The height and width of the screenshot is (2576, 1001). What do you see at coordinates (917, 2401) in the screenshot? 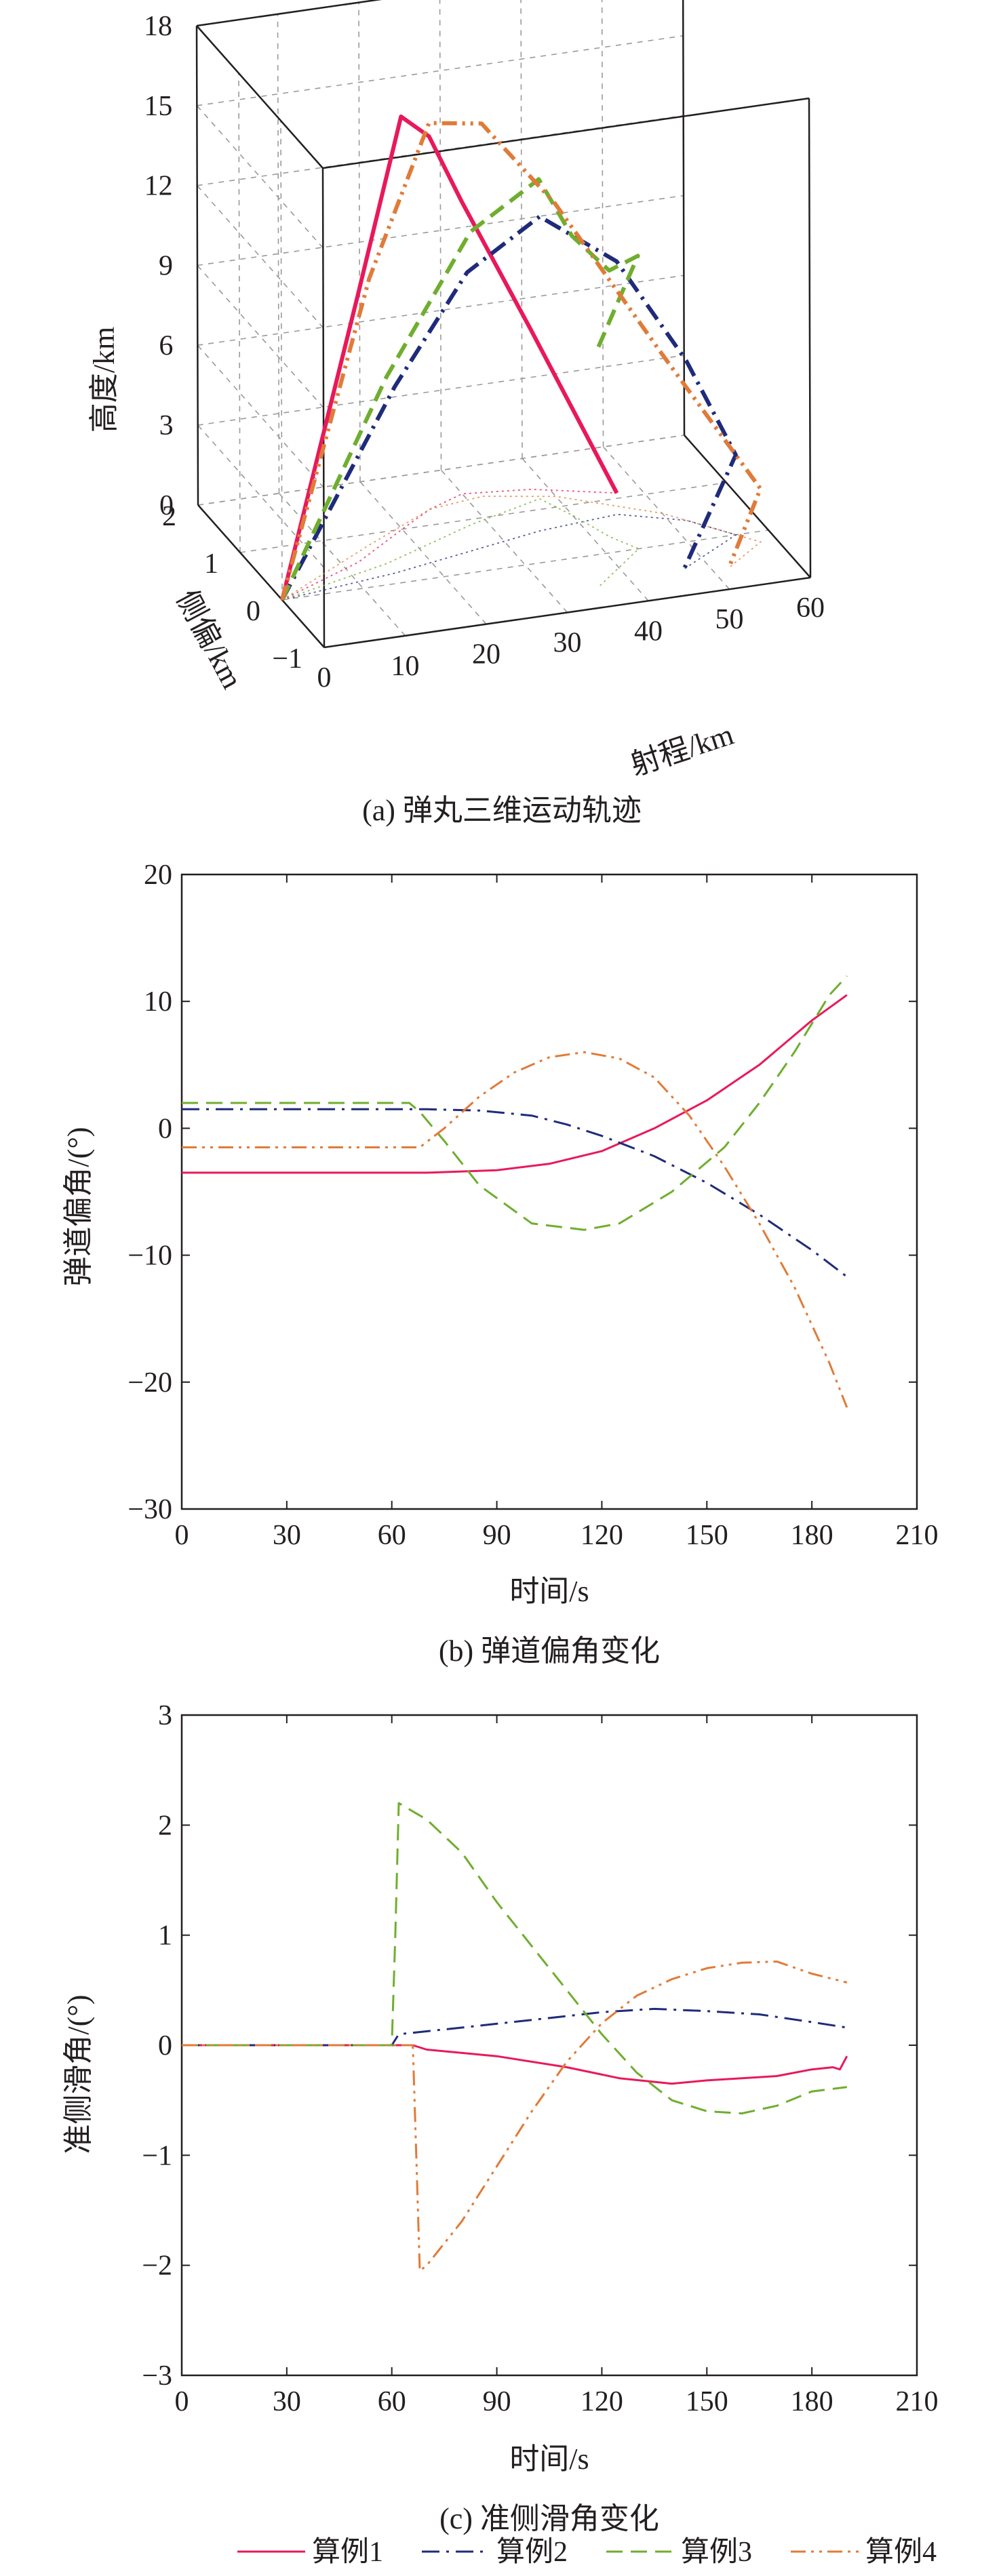
I see `panel-c-x-tick-label: 210` at bounding box center [917, 2401].